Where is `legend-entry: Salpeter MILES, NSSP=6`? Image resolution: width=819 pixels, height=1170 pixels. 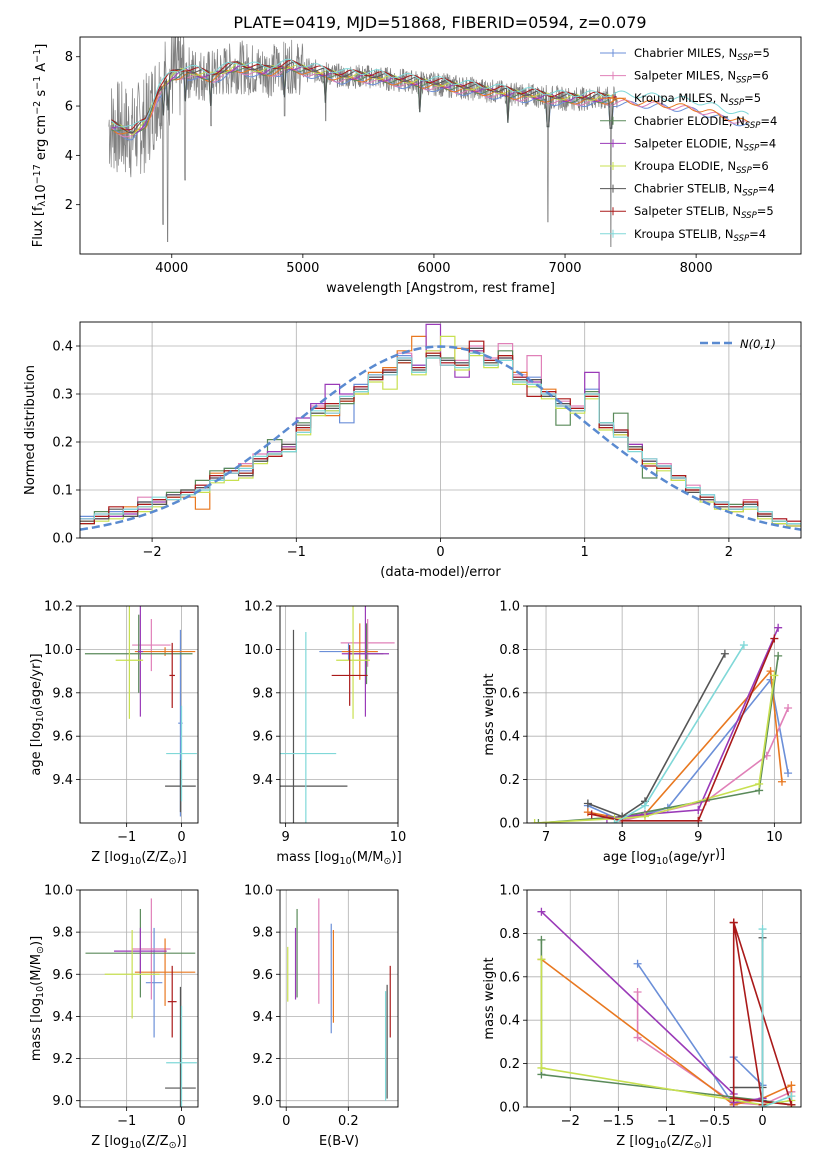
legend-entry: Salpeter MILES, NSSP=6 is located at coordinates (701, 77).